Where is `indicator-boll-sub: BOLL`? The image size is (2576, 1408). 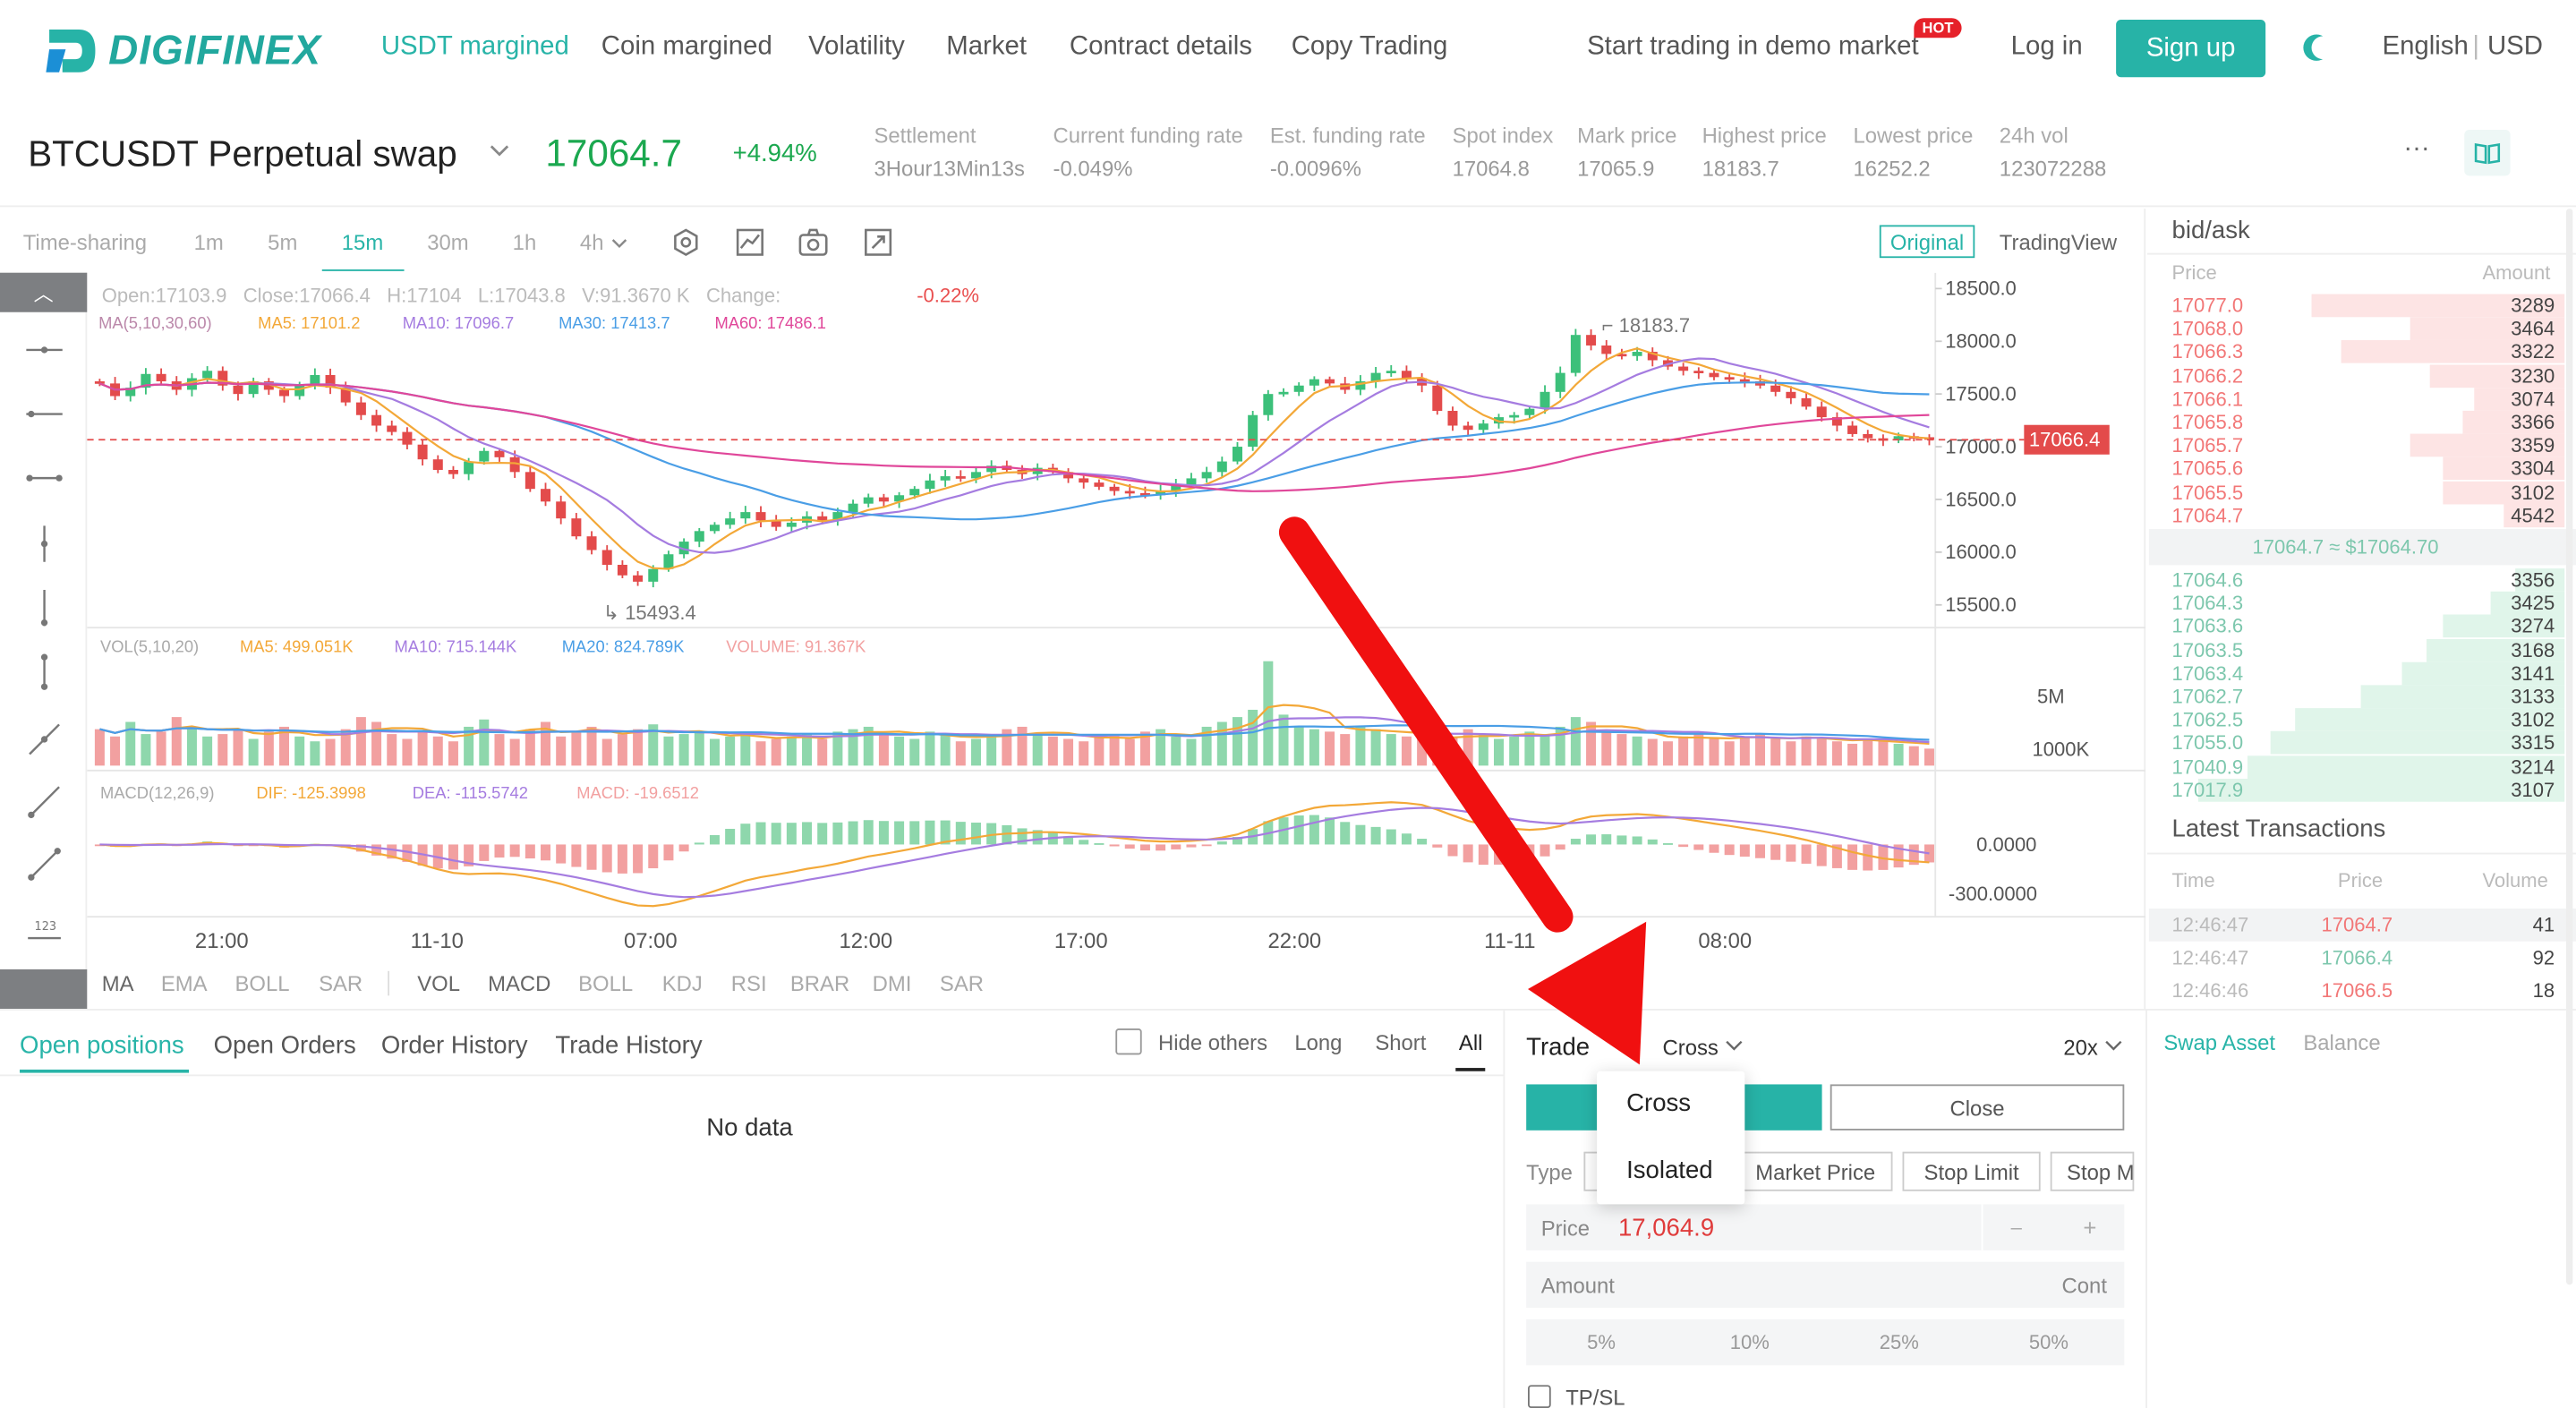
indicator-boll-sub: BOLL is located at coordinates (606, 983).